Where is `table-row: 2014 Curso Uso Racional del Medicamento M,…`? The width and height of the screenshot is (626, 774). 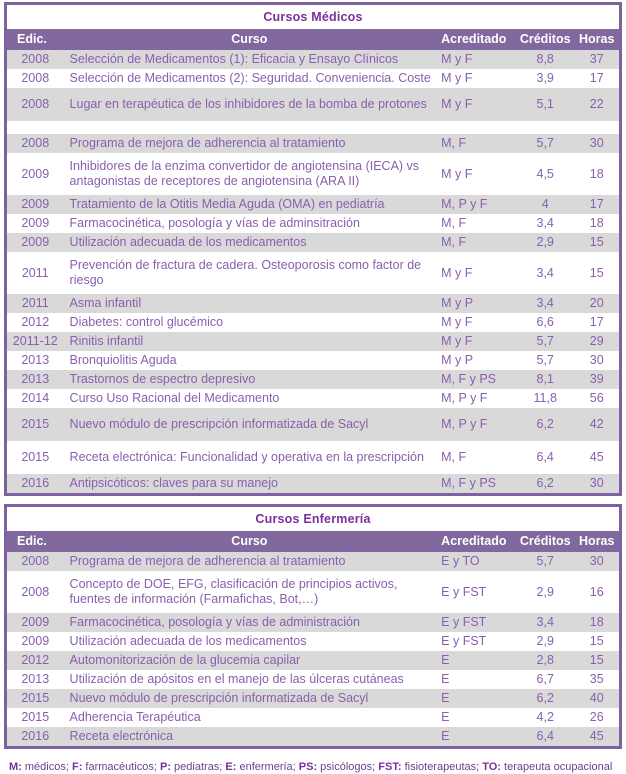
table-row: 2014 Curso Uso Racional del Medicamento M,… is located at coordinates (313, 398).